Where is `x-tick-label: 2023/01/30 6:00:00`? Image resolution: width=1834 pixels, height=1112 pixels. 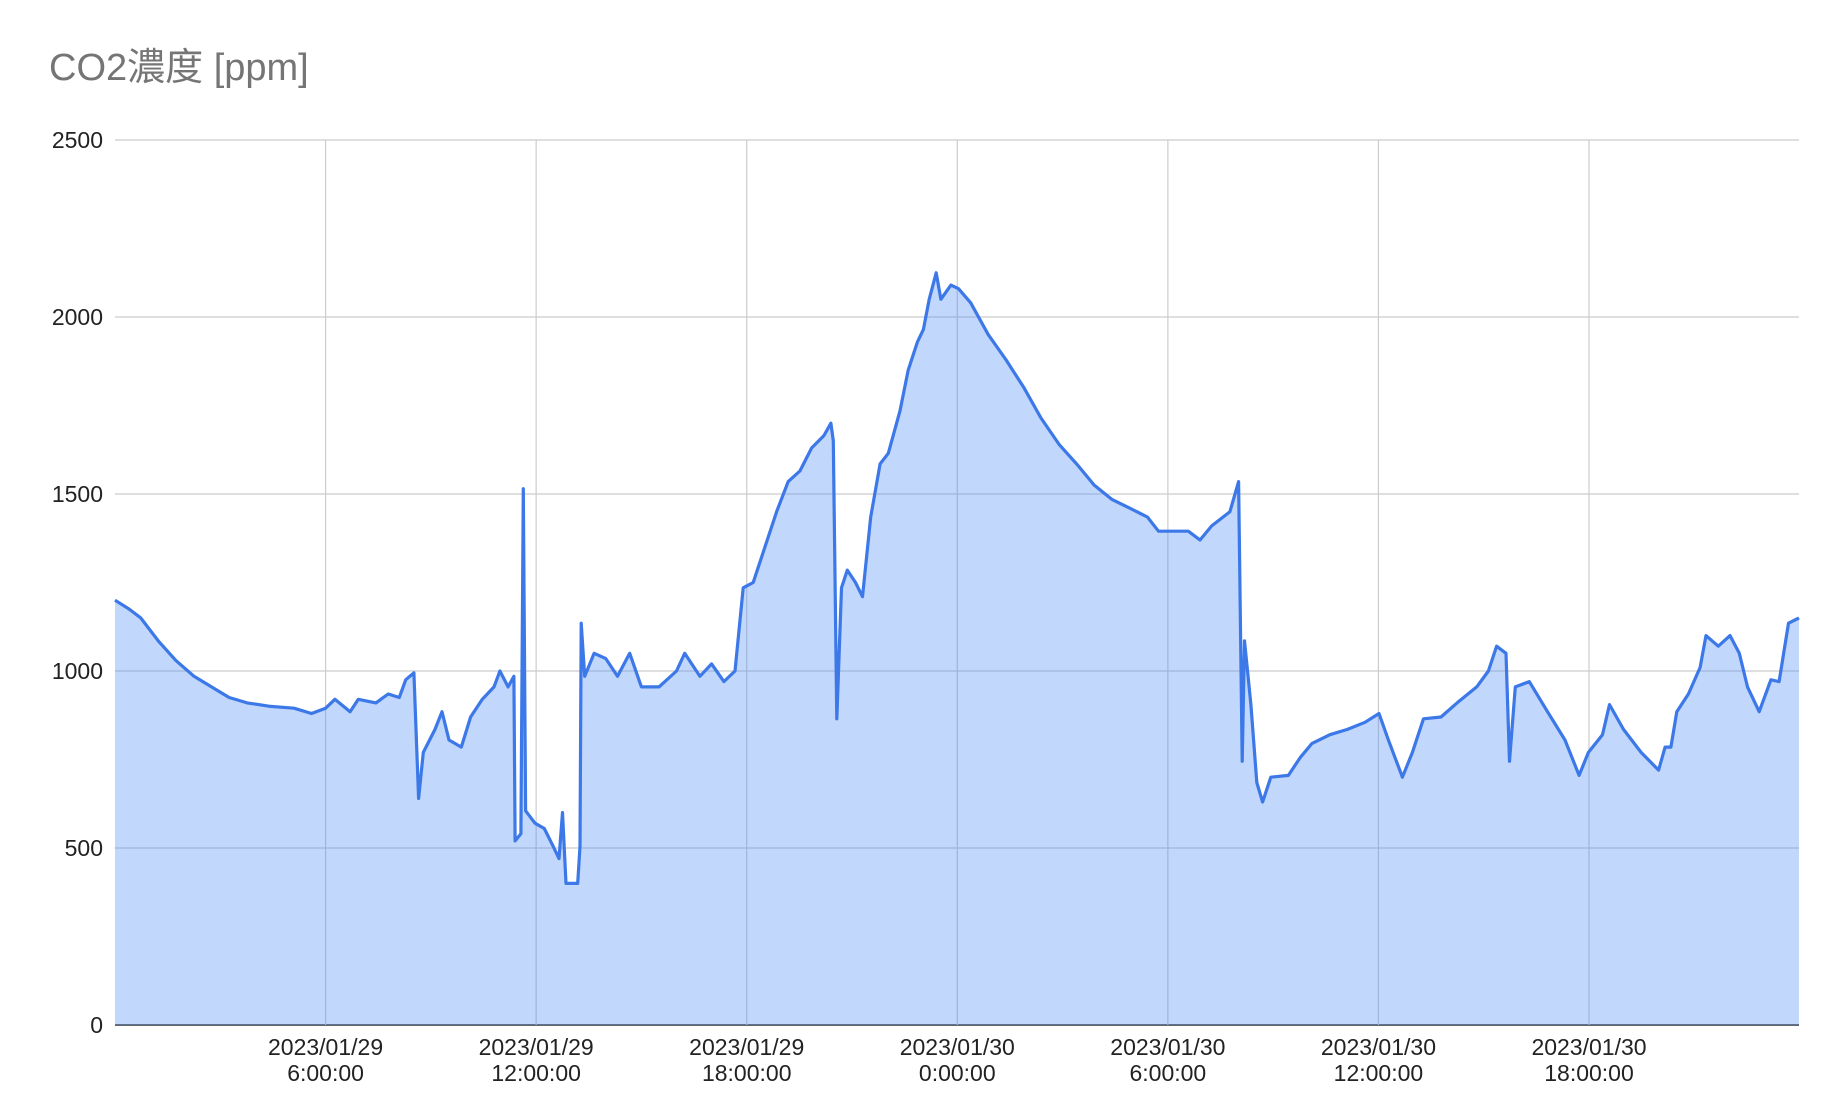 x-tick-label: 2023/01/30 6:00:00 is located at coordinates (1167, 1060).